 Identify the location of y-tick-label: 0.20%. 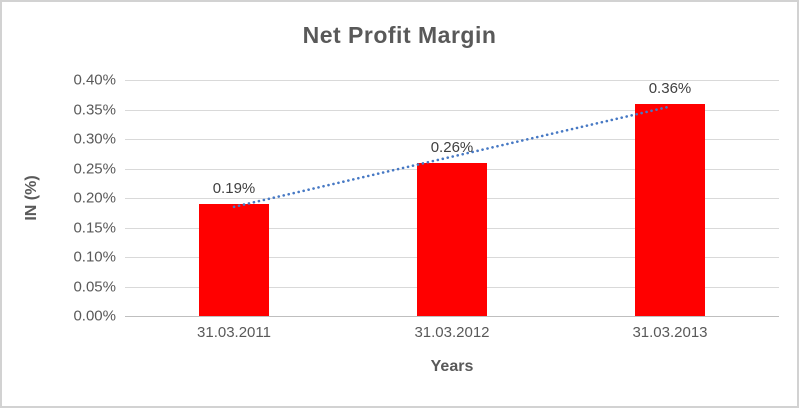
(94, 198).